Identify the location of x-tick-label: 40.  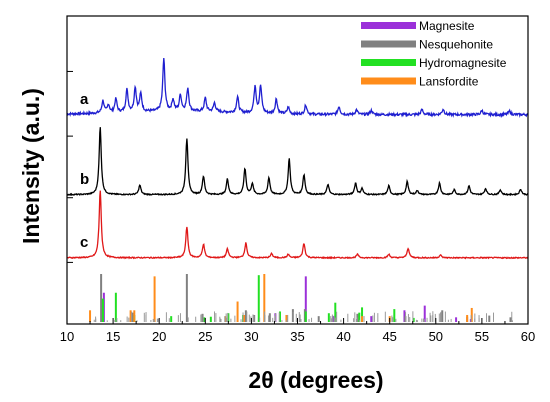
(343, 336).